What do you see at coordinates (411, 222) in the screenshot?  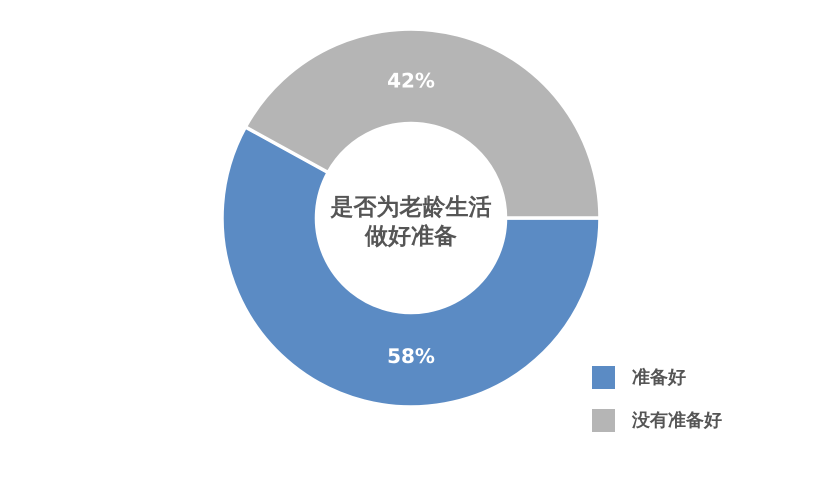 I see `title: 是否为老龄生活做好准备` at bounding box center [411, 222].